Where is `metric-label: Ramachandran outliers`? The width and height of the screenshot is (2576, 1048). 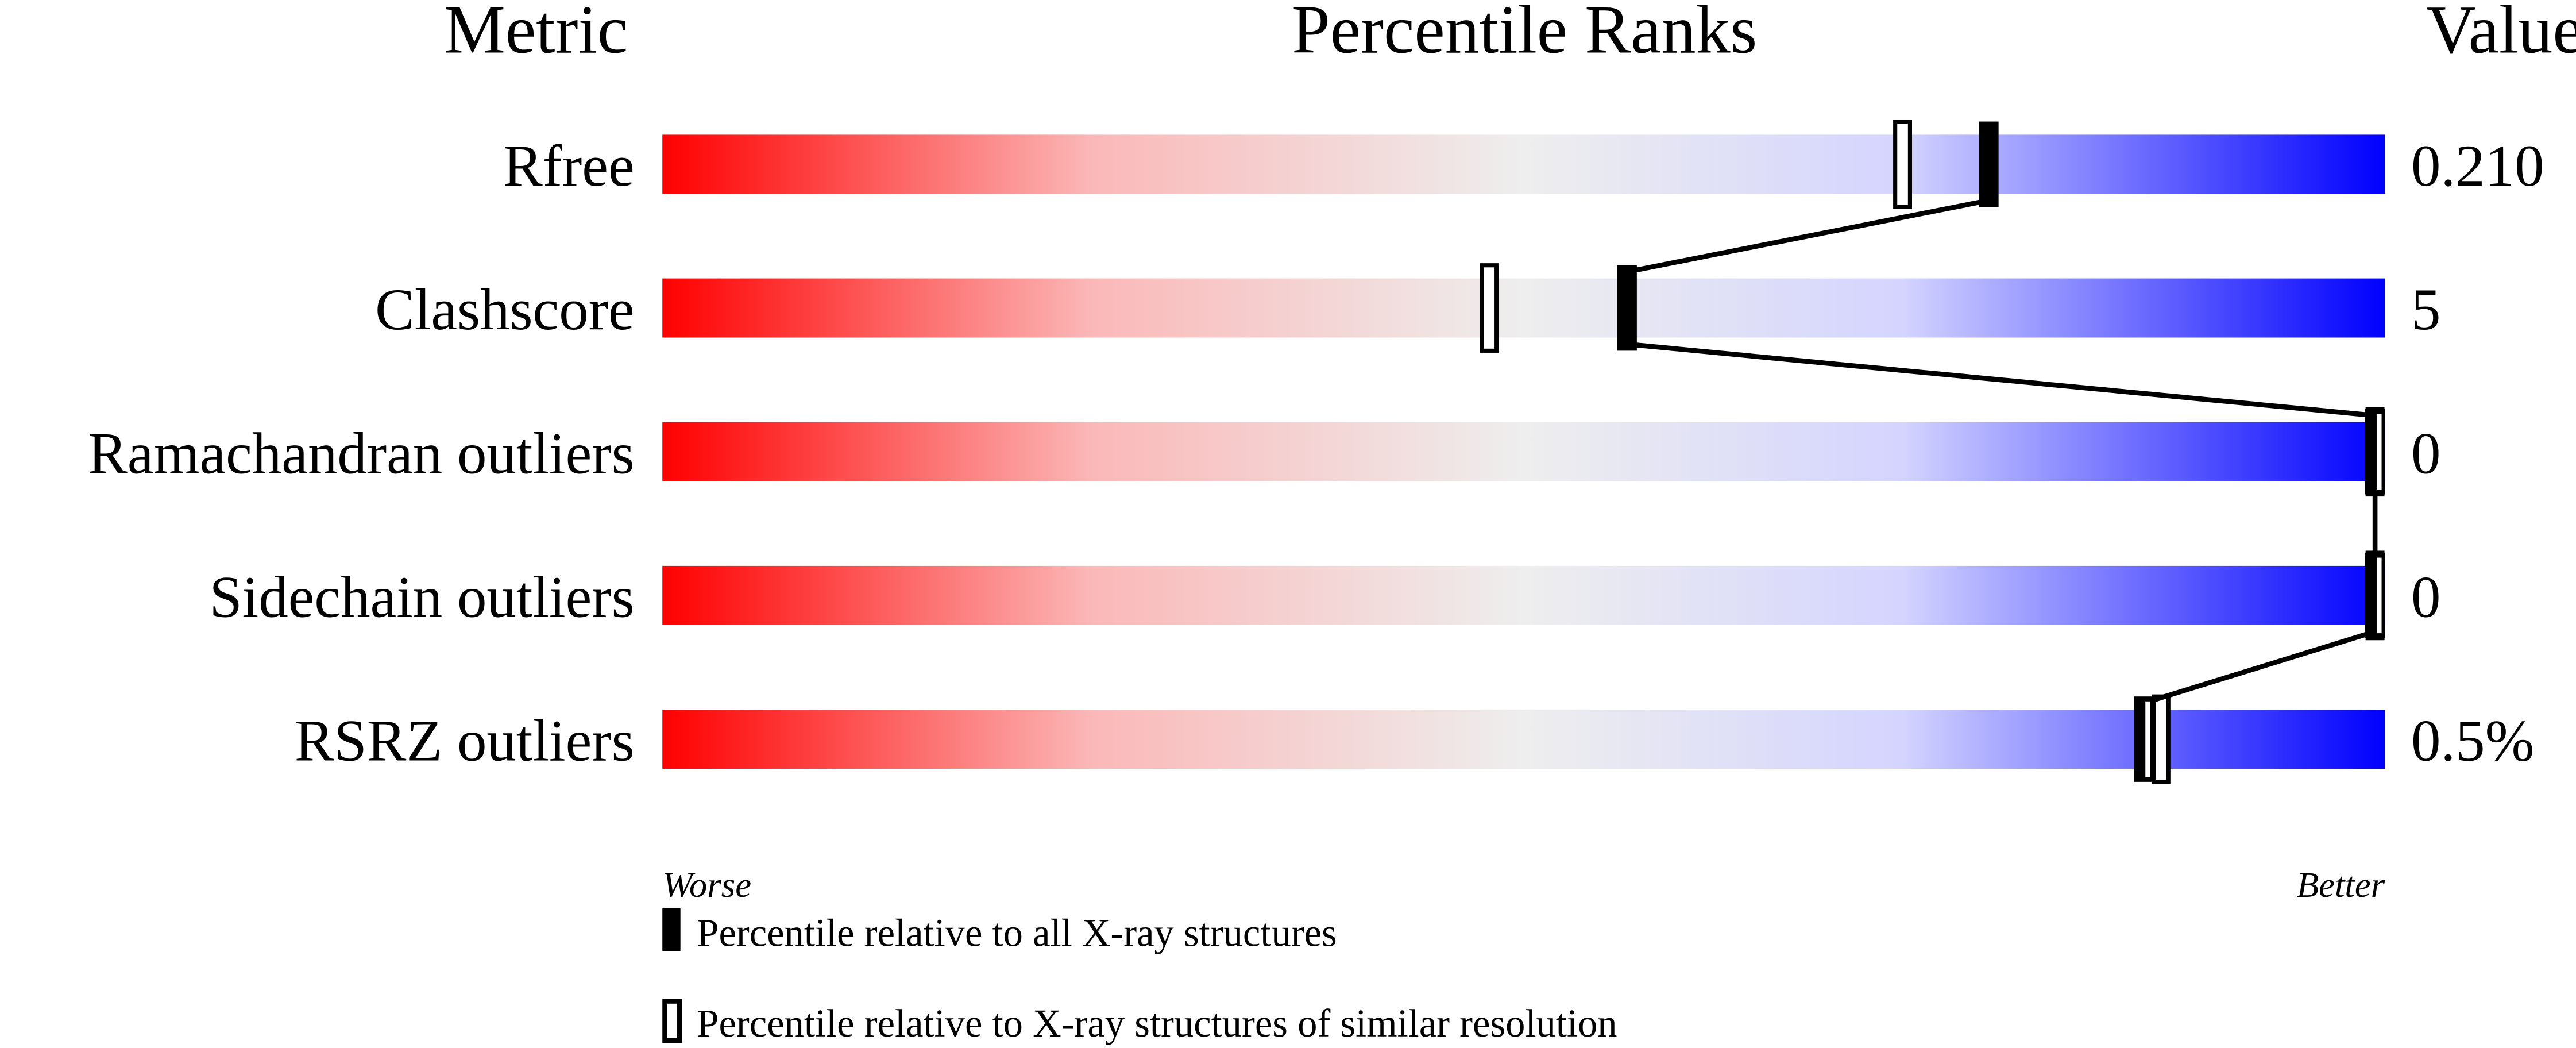 metric-label: Ramachandran outliers is located at coordinates (361, 453).